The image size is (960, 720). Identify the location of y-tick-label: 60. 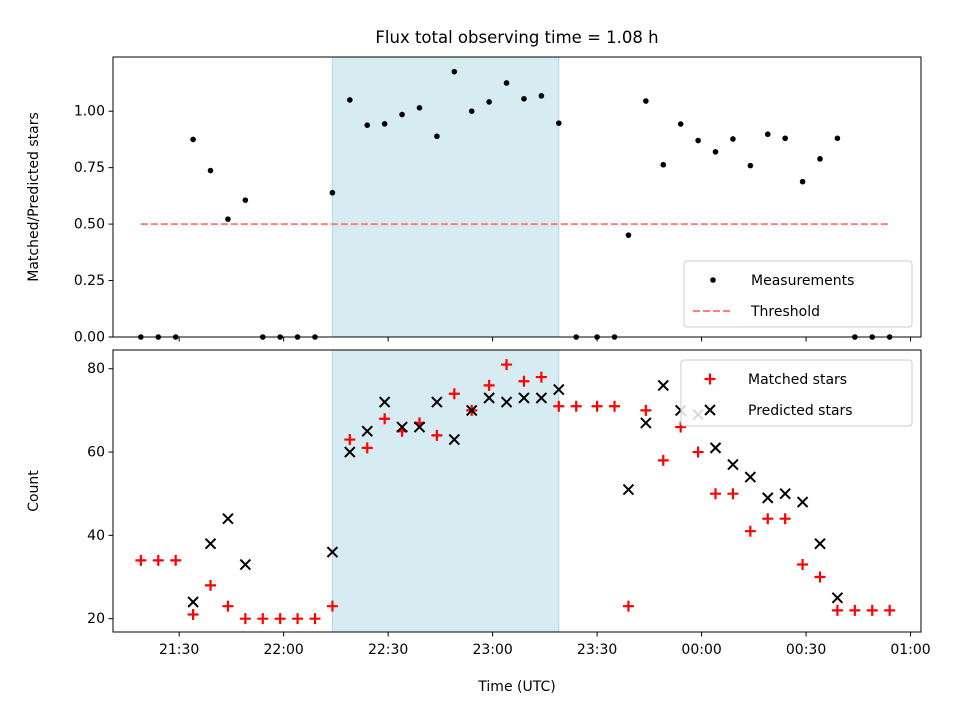
(96, 453).